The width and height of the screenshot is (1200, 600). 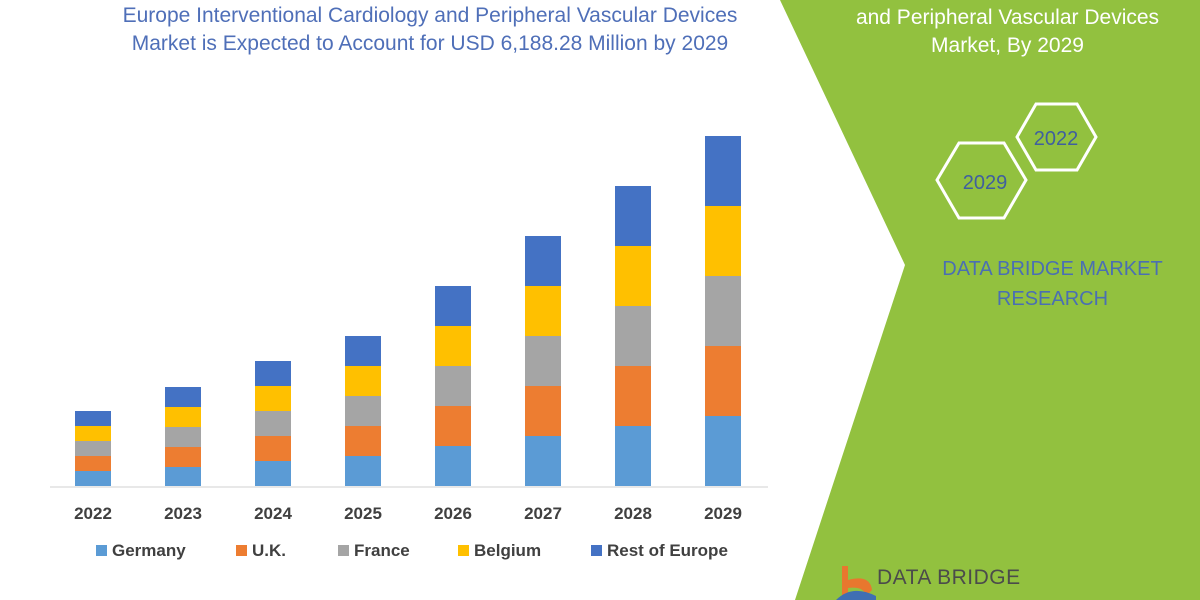 I want to click on bar-segment-2024-u-k-, so click(x=273, y=448).